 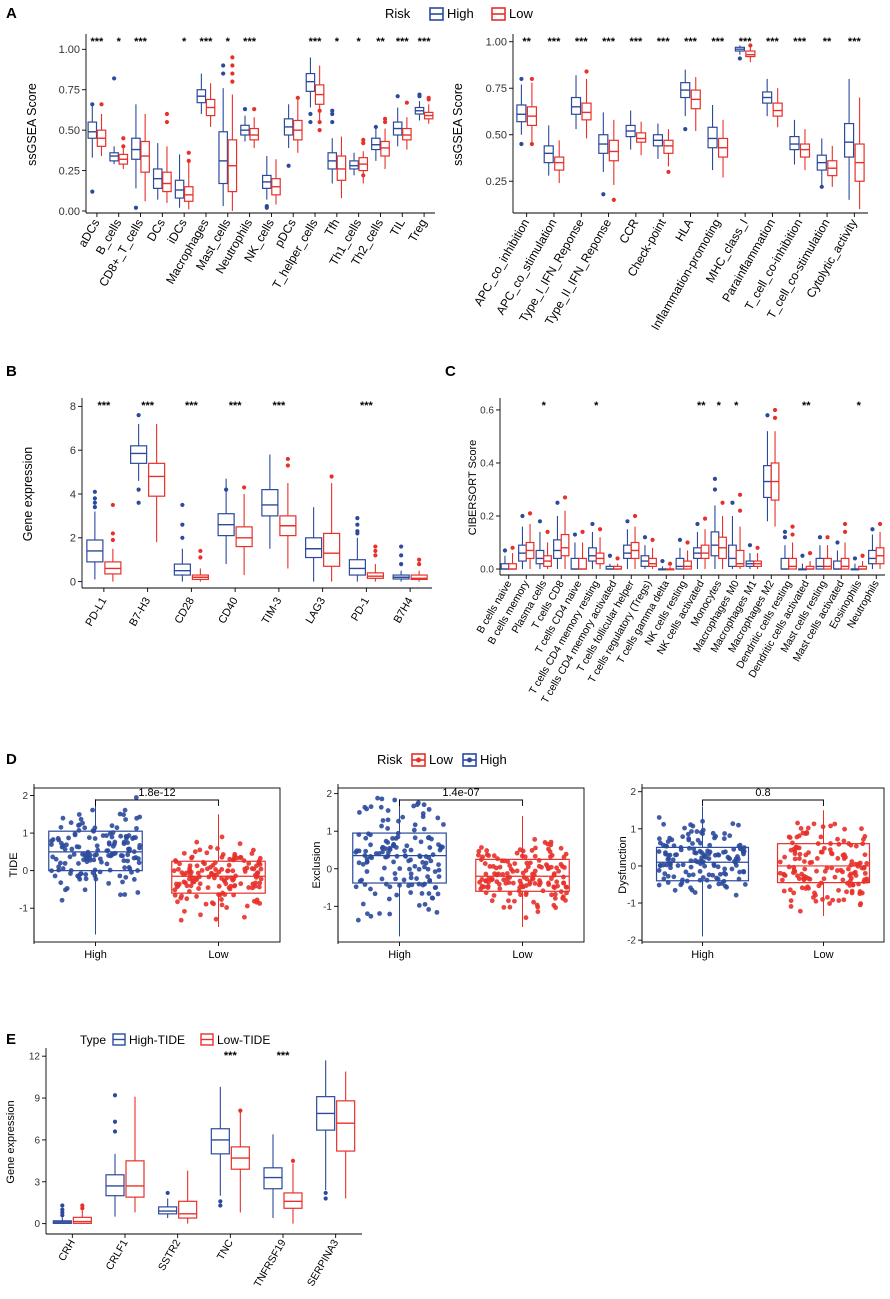 What do you see at coordinates (188, 1197) in the screenshot?
I see `chart-e-box-sstr2-low-tide` at bounding box center [188, 1197].